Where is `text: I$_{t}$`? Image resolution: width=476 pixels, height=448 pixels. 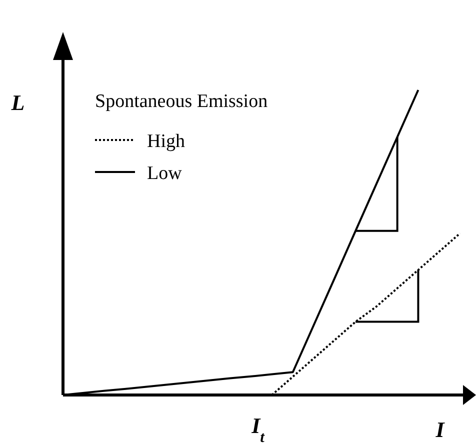 text: I$_{t}$ is located at coordinates (258, 429).